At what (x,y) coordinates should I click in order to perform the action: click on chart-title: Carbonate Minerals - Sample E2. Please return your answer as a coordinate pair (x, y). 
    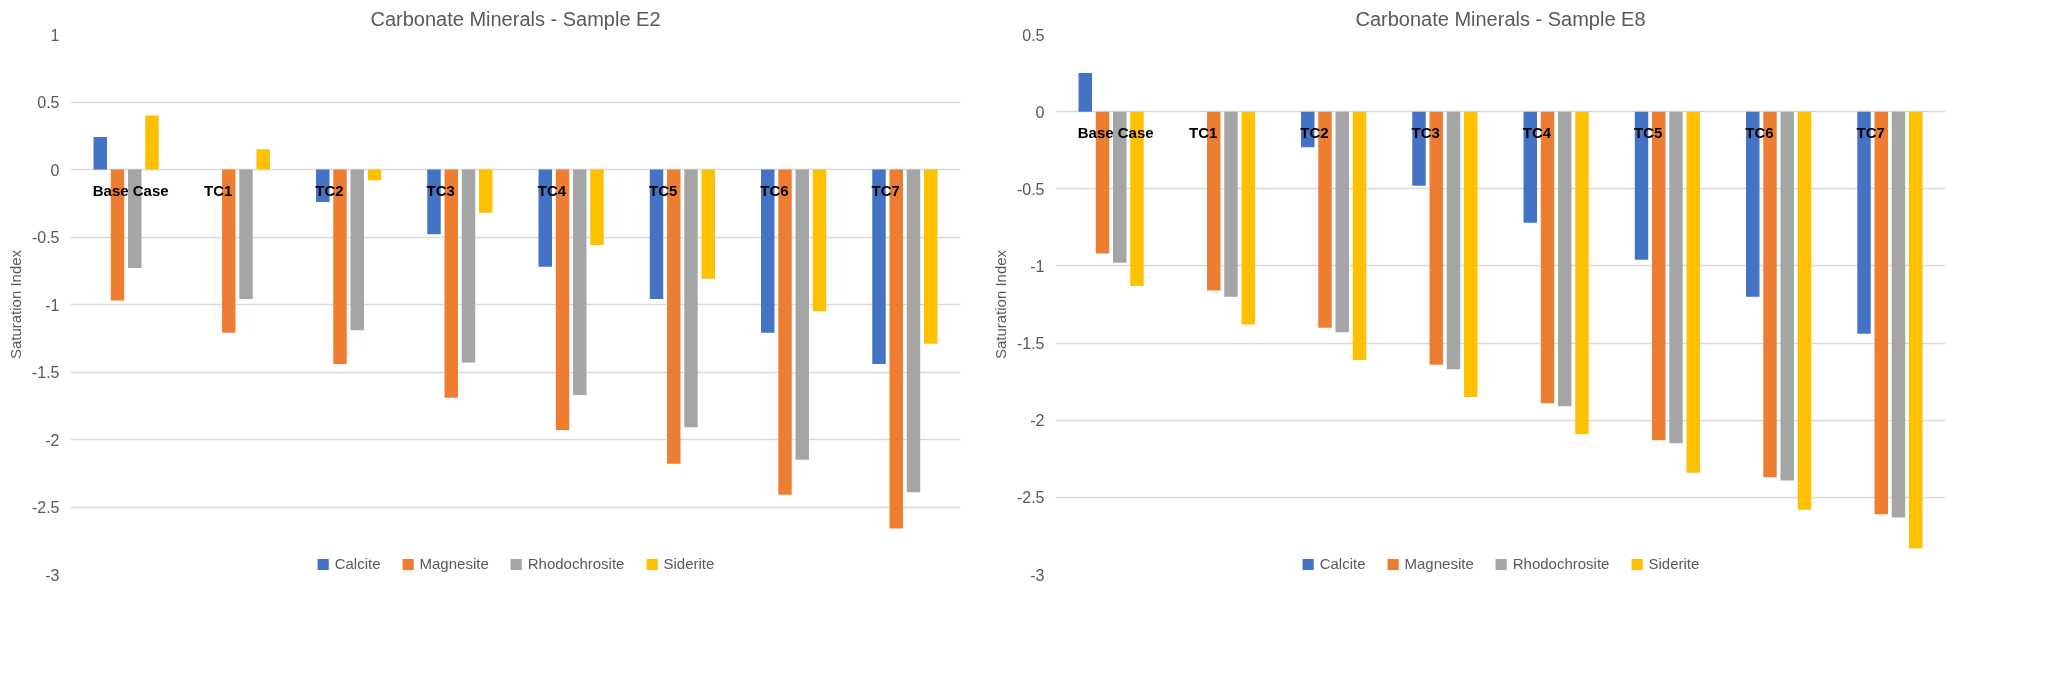
    Looking at the image, I should click on (515, 18).